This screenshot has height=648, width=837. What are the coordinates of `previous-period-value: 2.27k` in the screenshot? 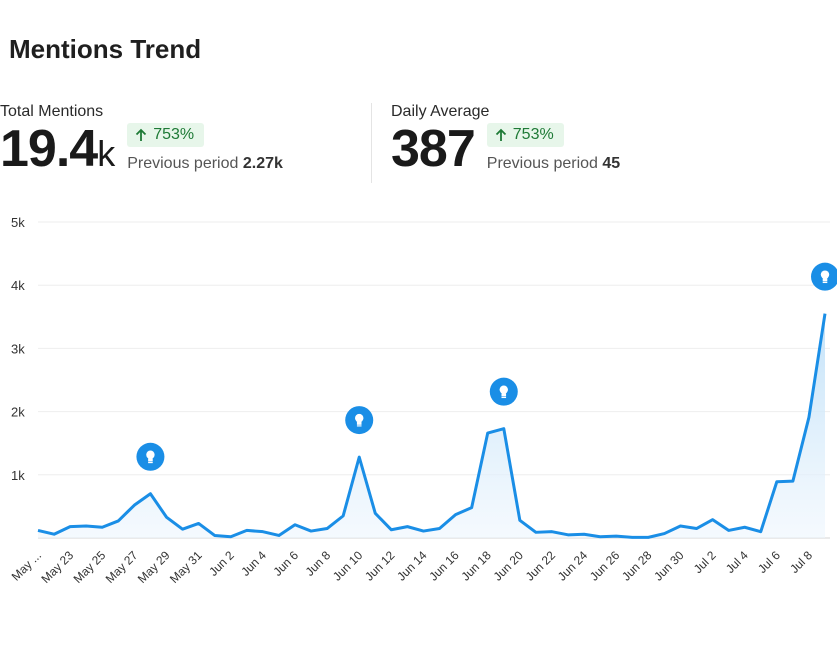 It's located at (262, 163).